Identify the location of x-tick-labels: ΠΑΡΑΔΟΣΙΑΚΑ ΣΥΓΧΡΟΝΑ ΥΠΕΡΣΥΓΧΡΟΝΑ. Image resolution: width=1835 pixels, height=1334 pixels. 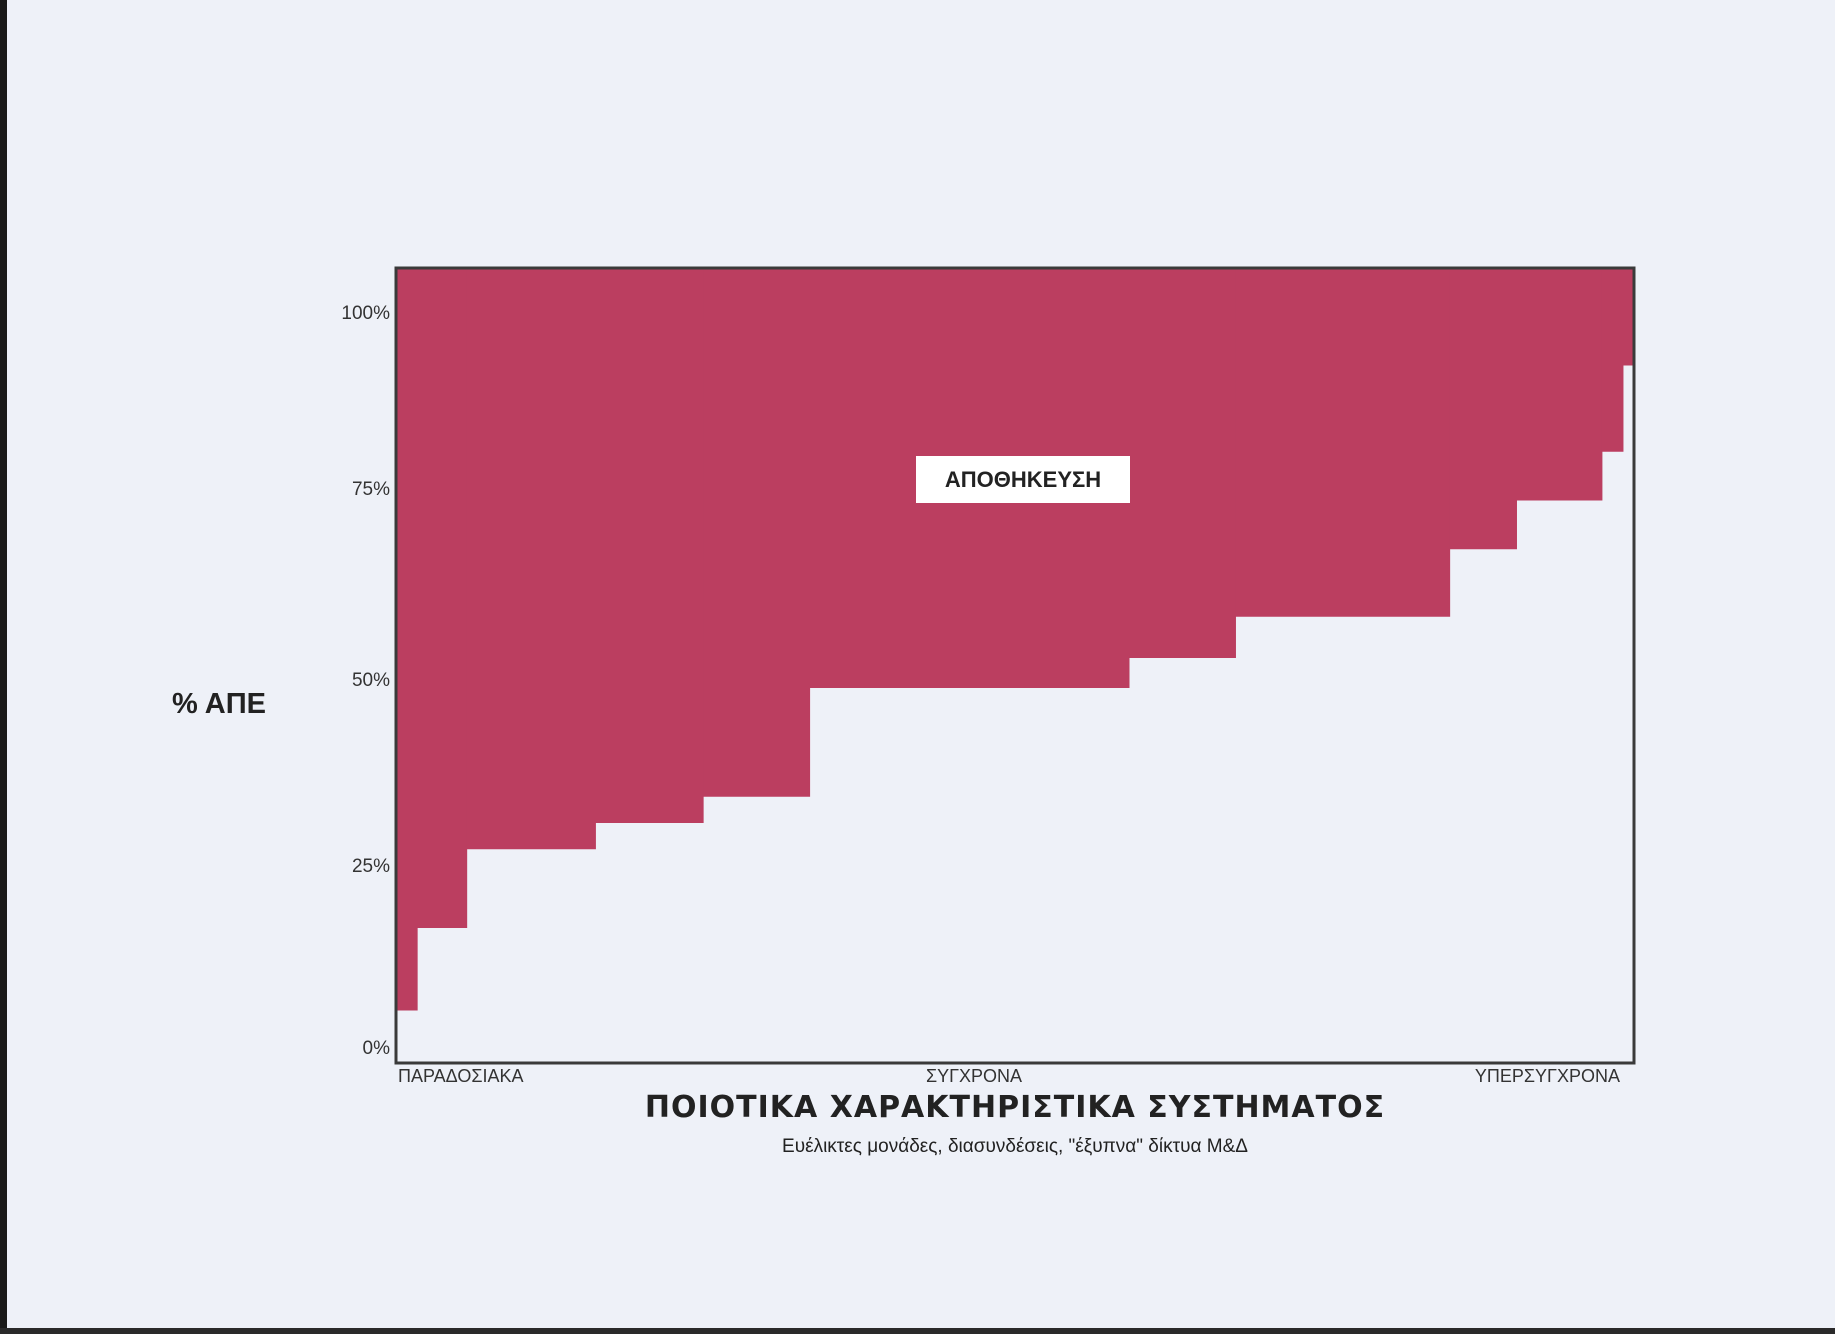
(1009, 1076).